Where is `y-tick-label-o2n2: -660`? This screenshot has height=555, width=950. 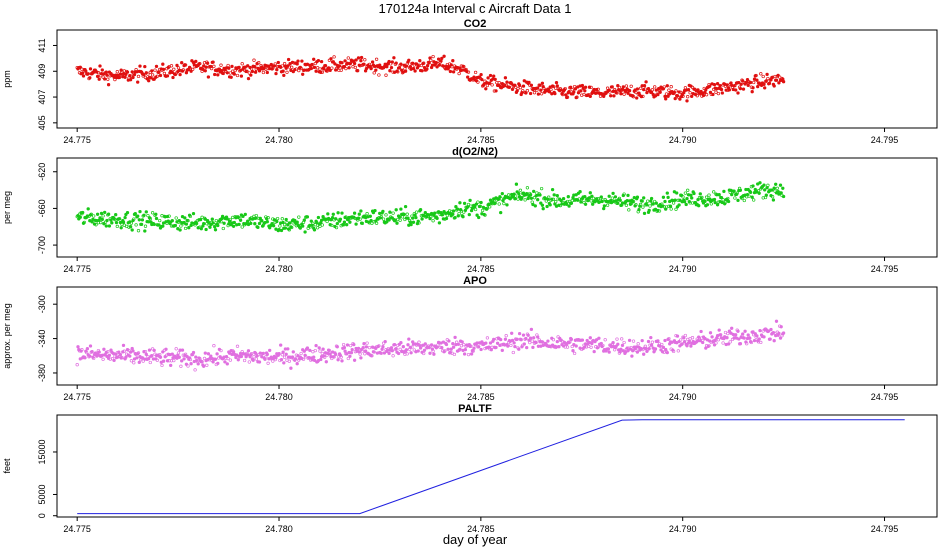
y-tick-label-o2n2: -660 is located at coordinates (42, 208).